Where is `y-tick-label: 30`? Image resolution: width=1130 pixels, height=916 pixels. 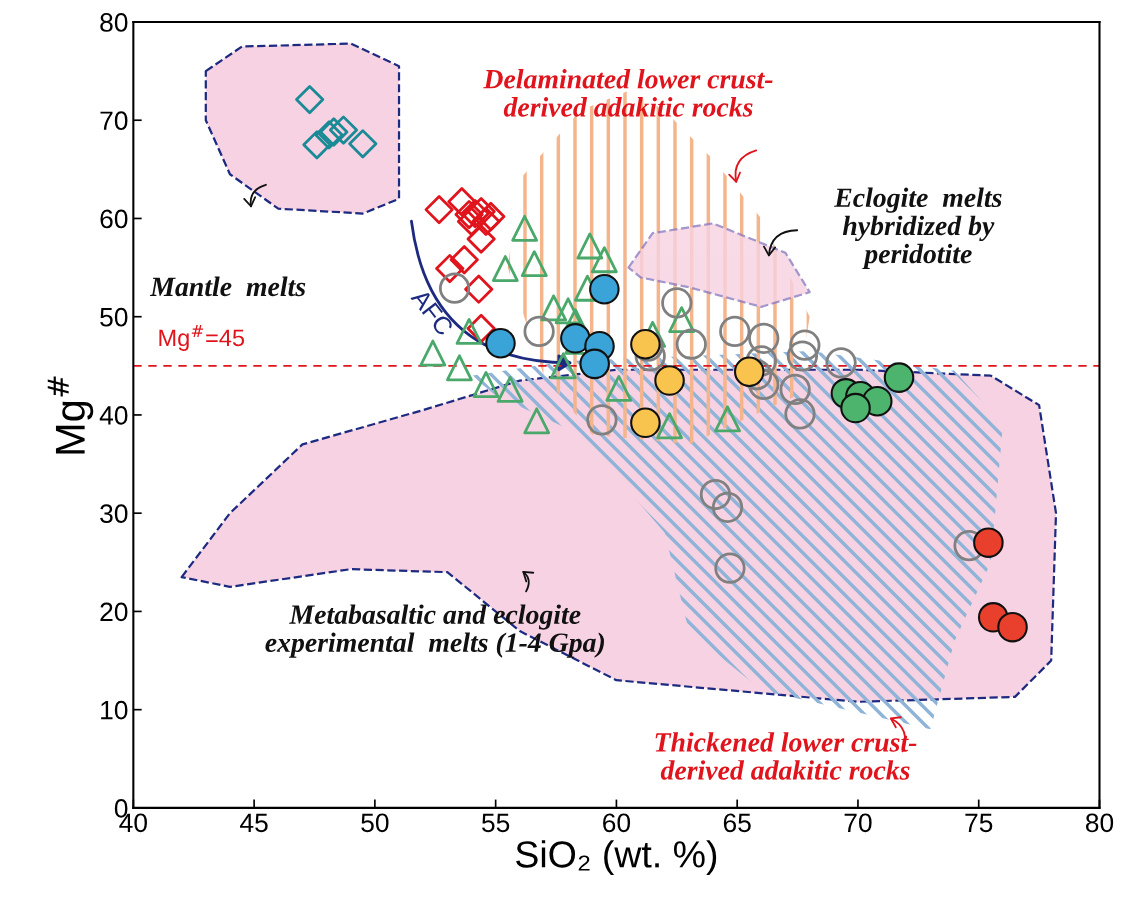 y-tick-label: 30 is located at coordinates (114, 514).